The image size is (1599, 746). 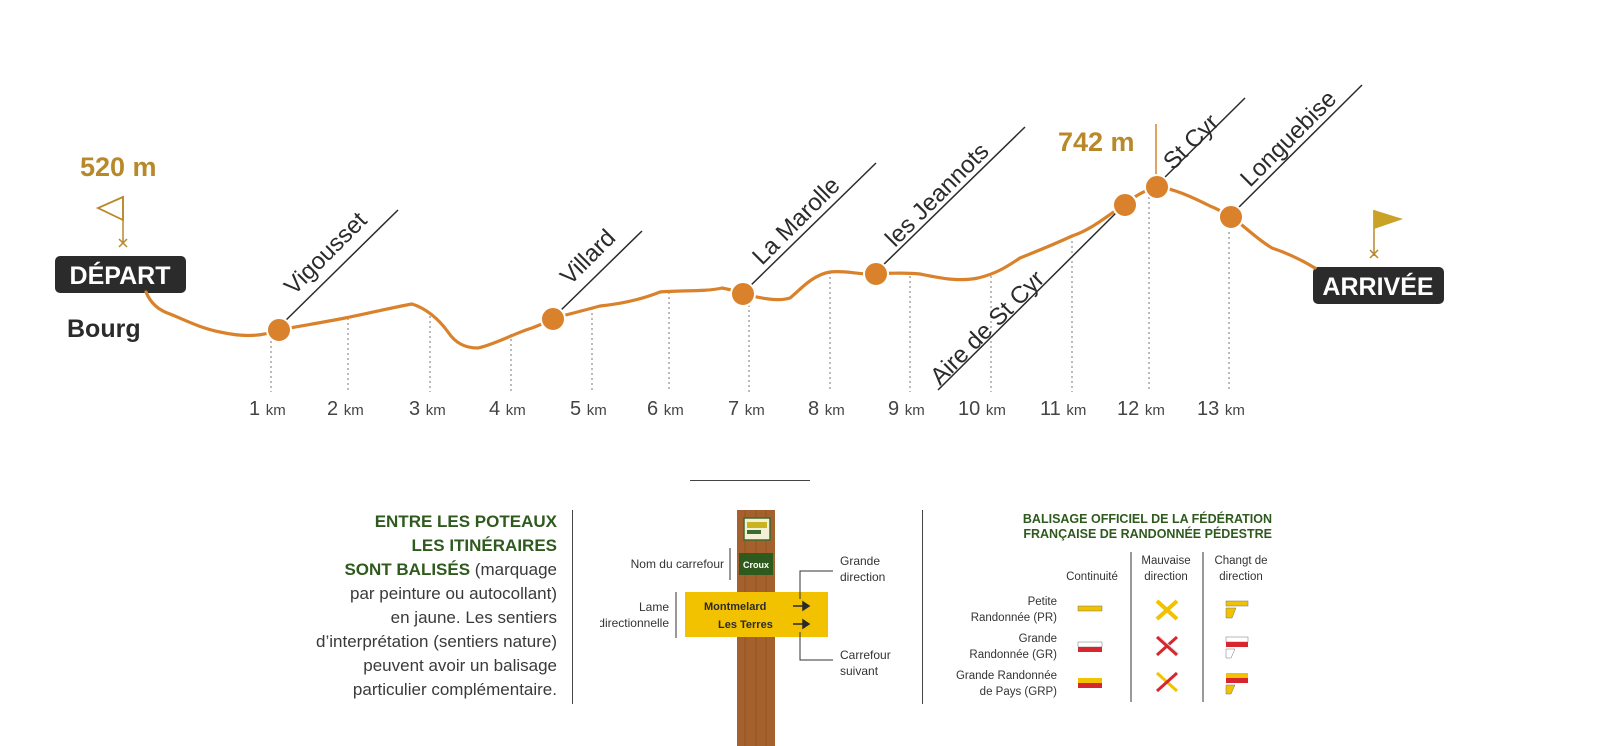 I want to click on km-label-9: 9 km, so click(x=906, y=409).